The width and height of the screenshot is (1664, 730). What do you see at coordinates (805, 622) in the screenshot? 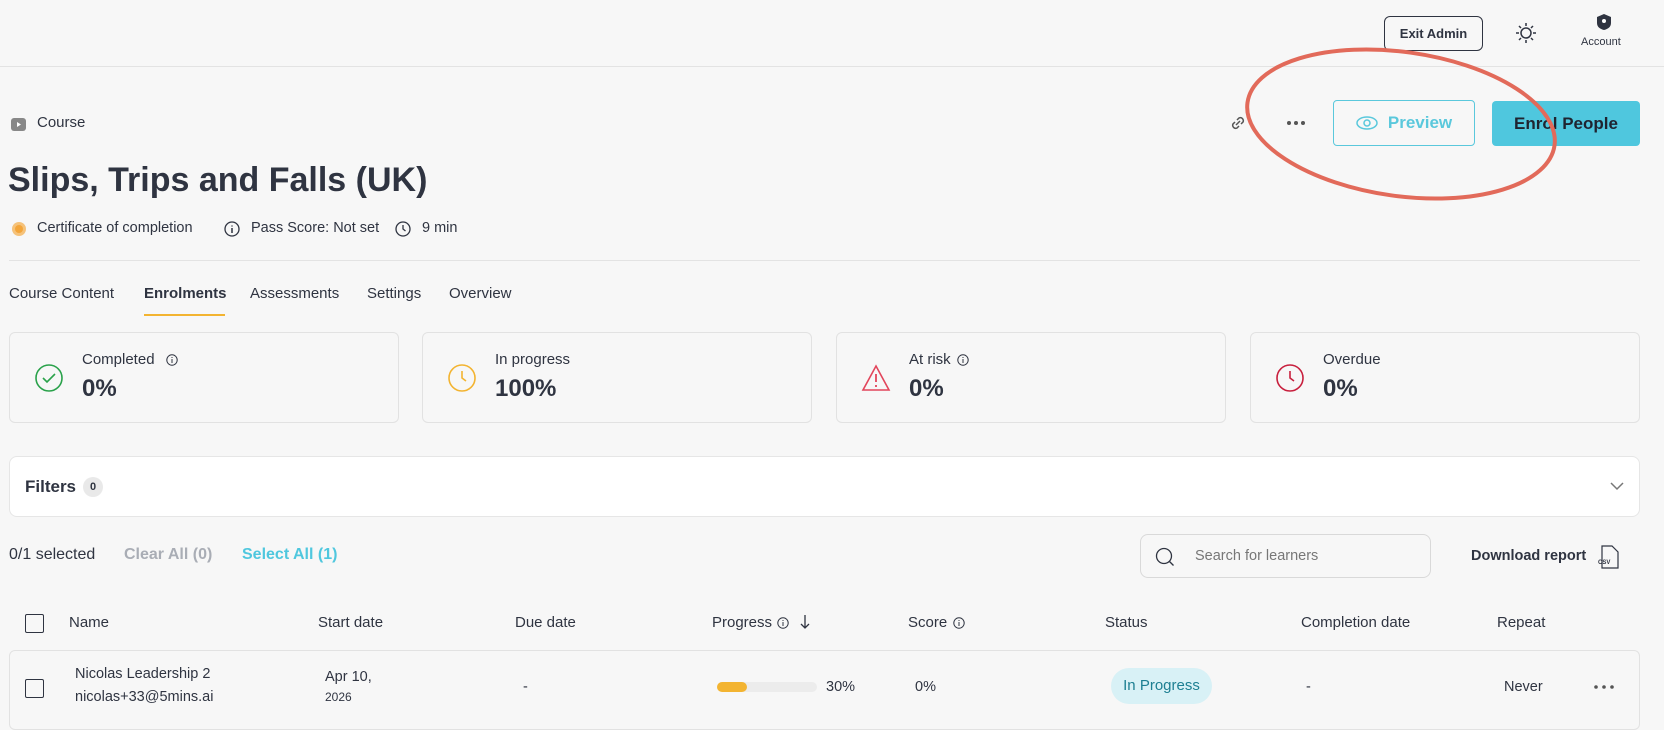
I see `sort-icon` at bounding box center [805, 622].